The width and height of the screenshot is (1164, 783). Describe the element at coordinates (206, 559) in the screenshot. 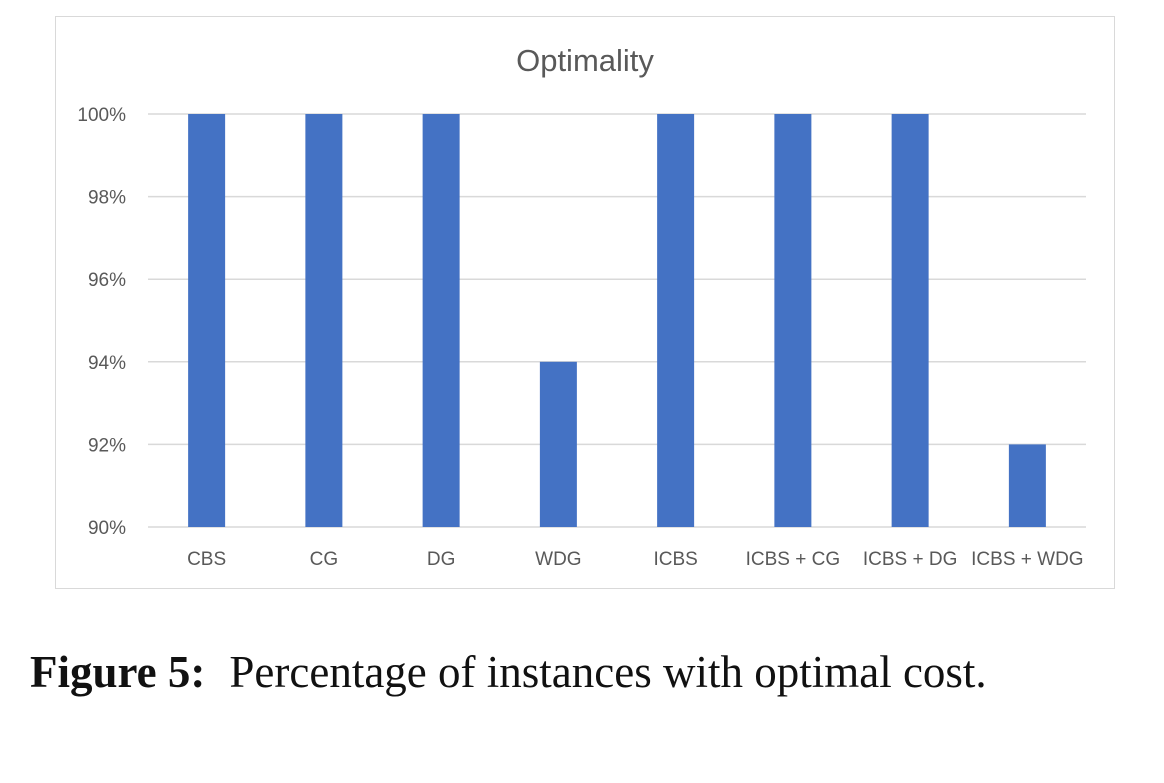

I see `x-tick-label: CBS` at that location.